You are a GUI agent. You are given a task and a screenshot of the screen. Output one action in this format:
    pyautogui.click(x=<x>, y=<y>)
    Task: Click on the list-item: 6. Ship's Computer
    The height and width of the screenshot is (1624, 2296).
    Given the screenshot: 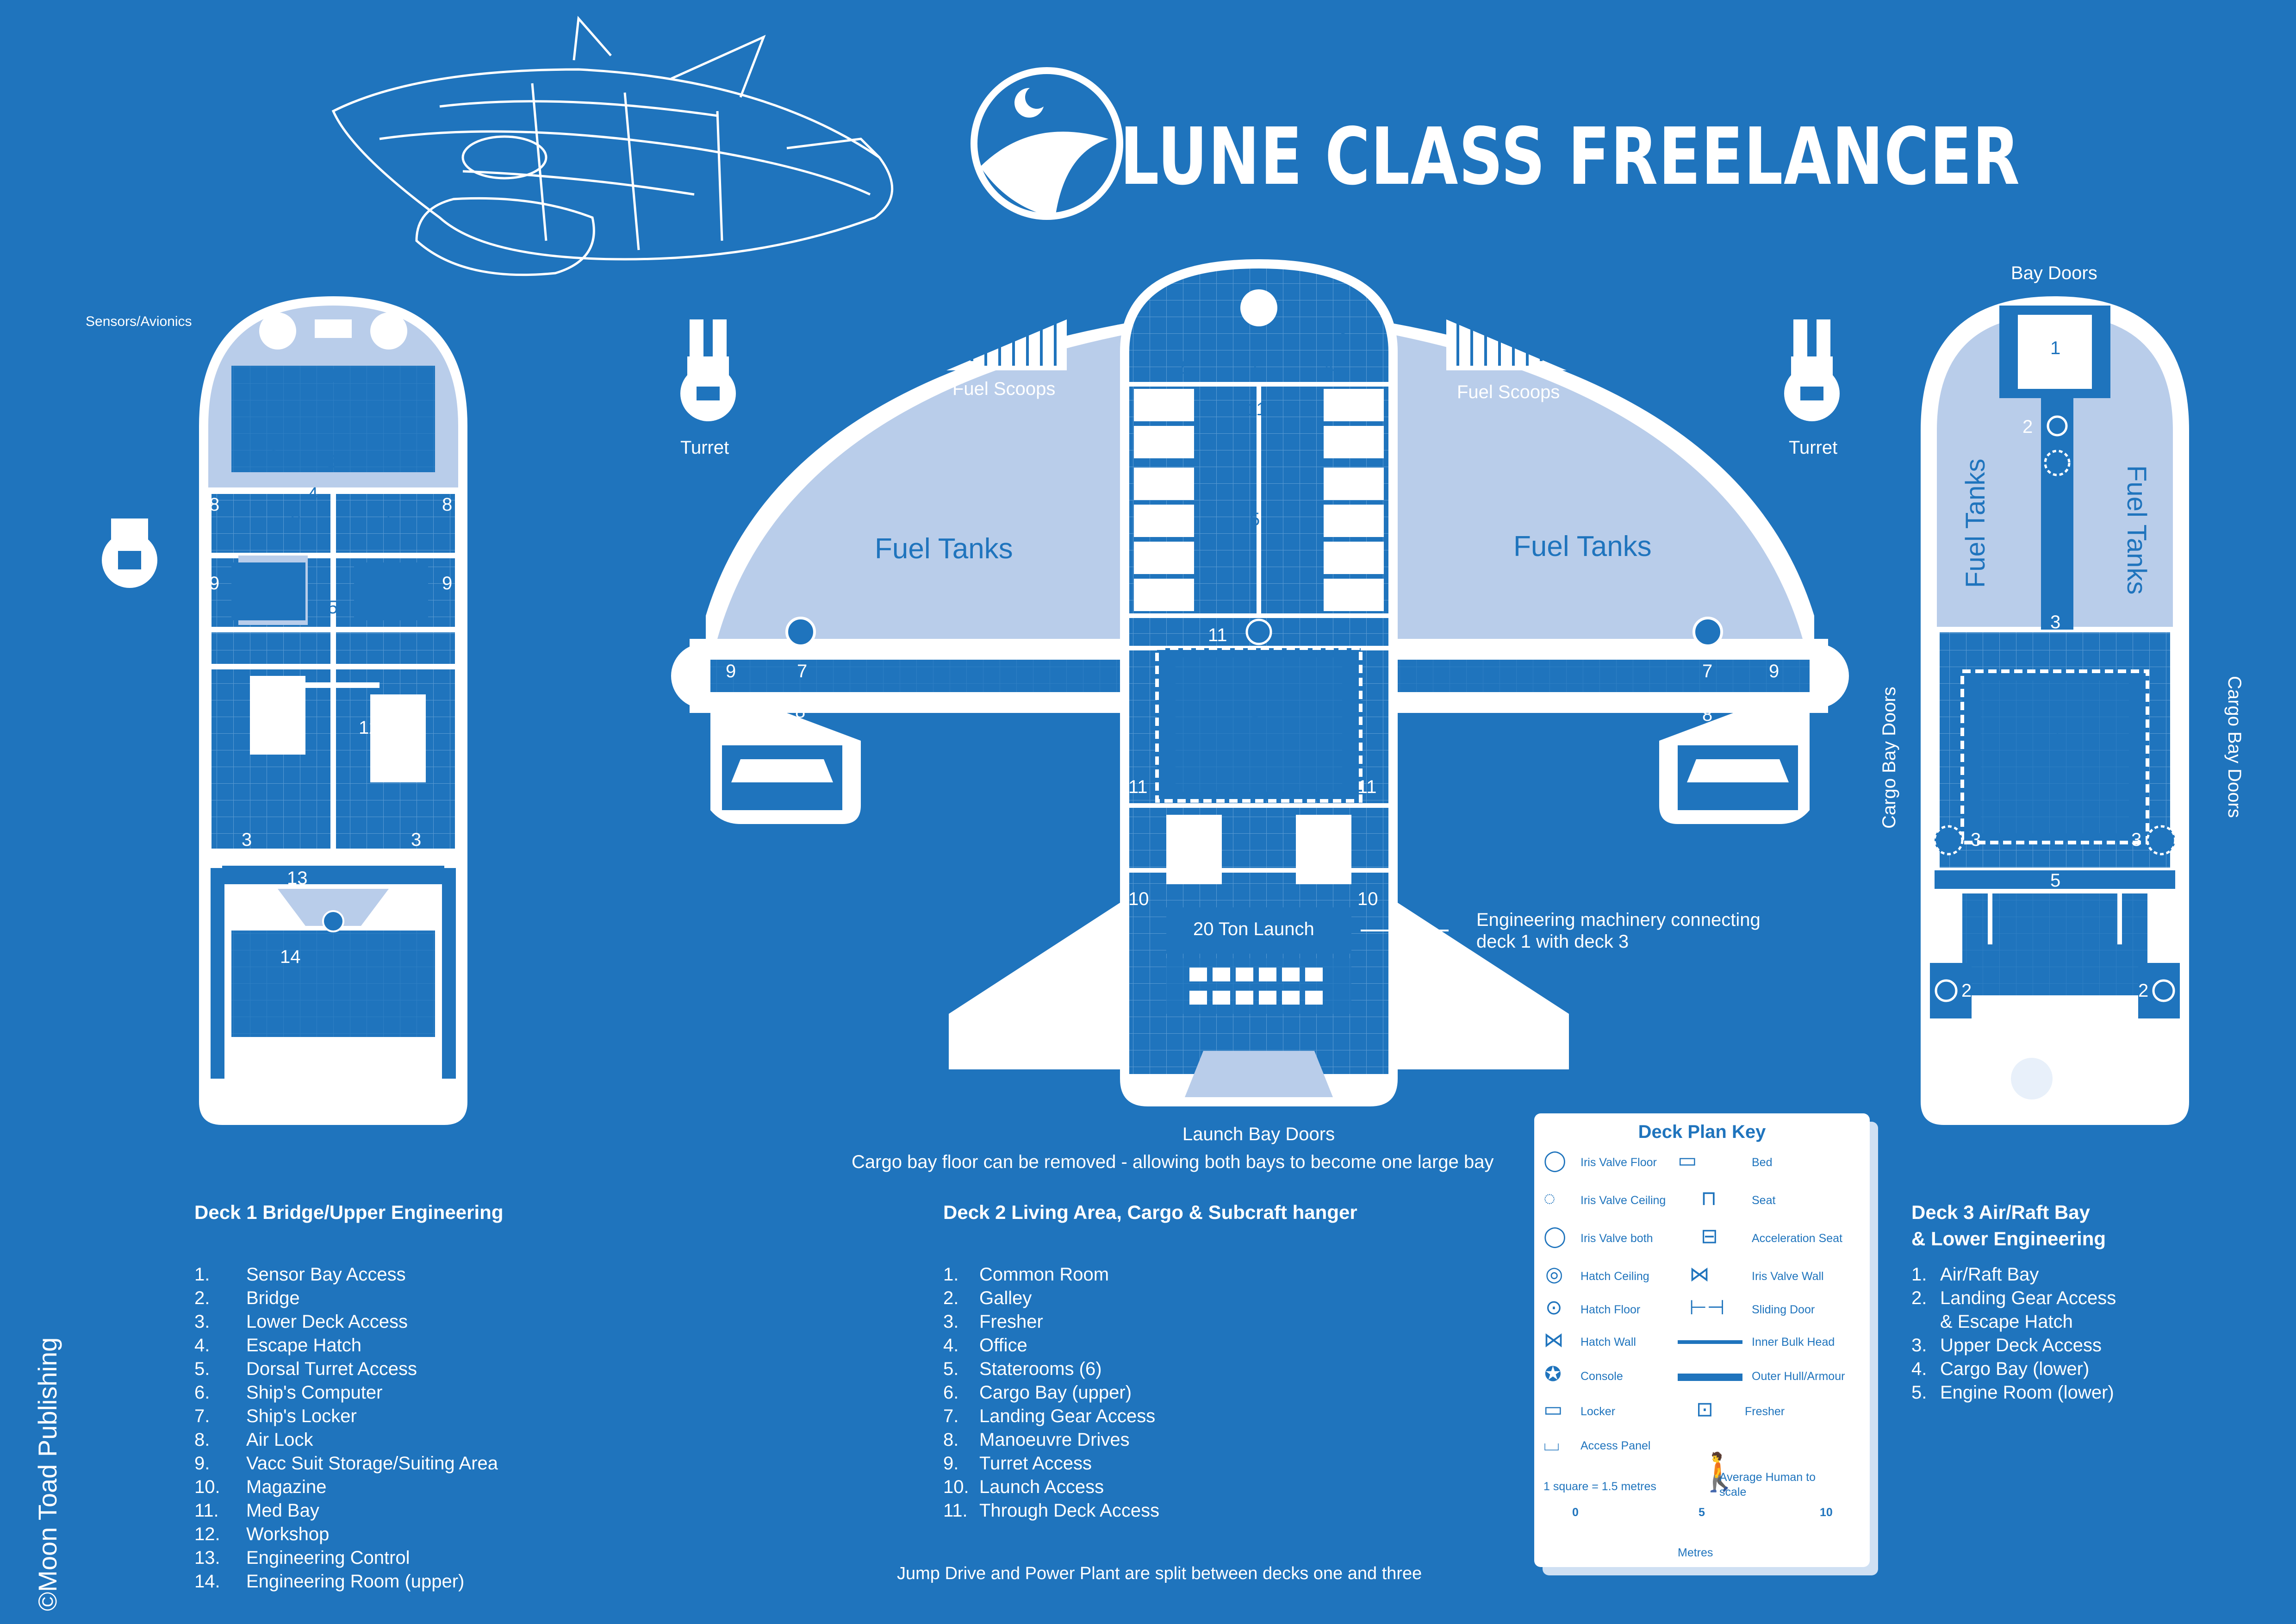 What is the action you would take?
    pyautogui.click(x=288, y=1392)
    